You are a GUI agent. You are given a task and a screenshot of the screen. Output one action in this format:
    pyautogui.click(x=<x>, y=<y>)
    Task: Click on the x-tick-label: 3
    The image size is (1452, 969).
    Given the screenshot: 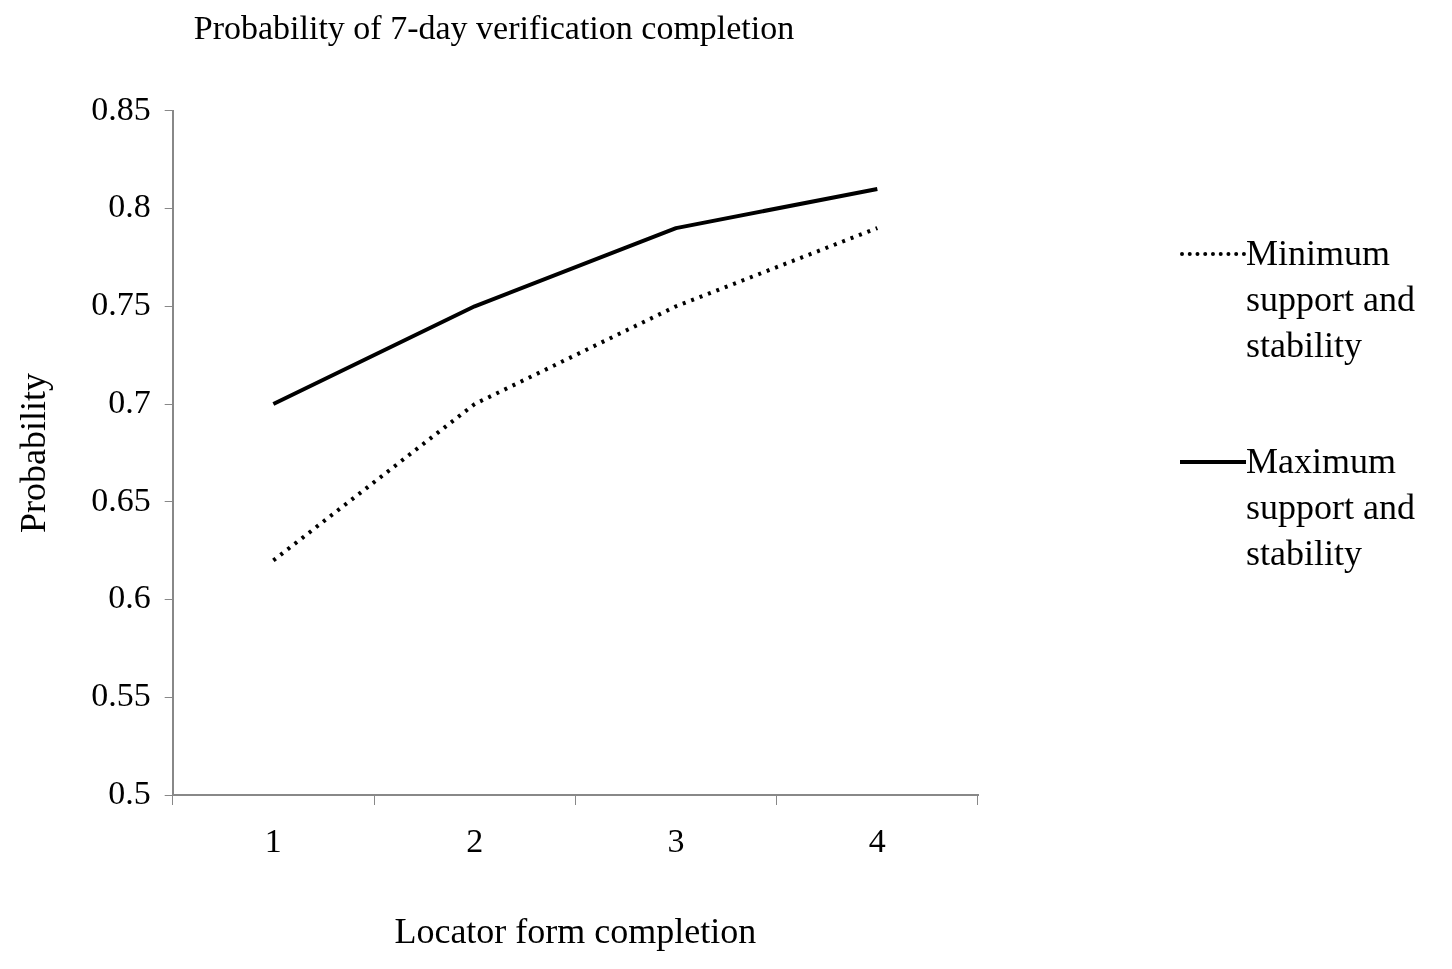 What is the action you would take?
    pyautogui.click(x=676, y=841)
    